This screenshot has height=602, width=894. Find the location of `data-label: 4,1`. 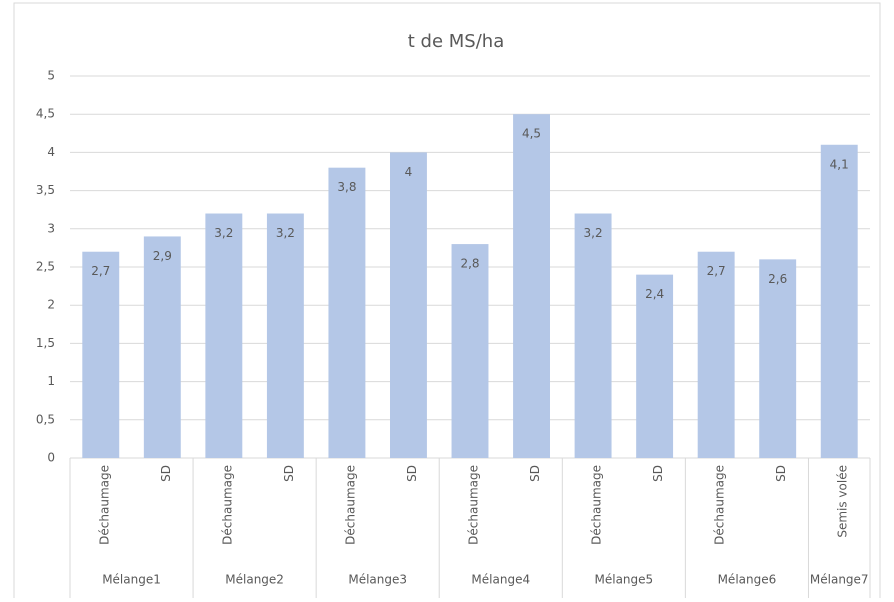

data-label: 4,1 is located at coordinates (839, 164).